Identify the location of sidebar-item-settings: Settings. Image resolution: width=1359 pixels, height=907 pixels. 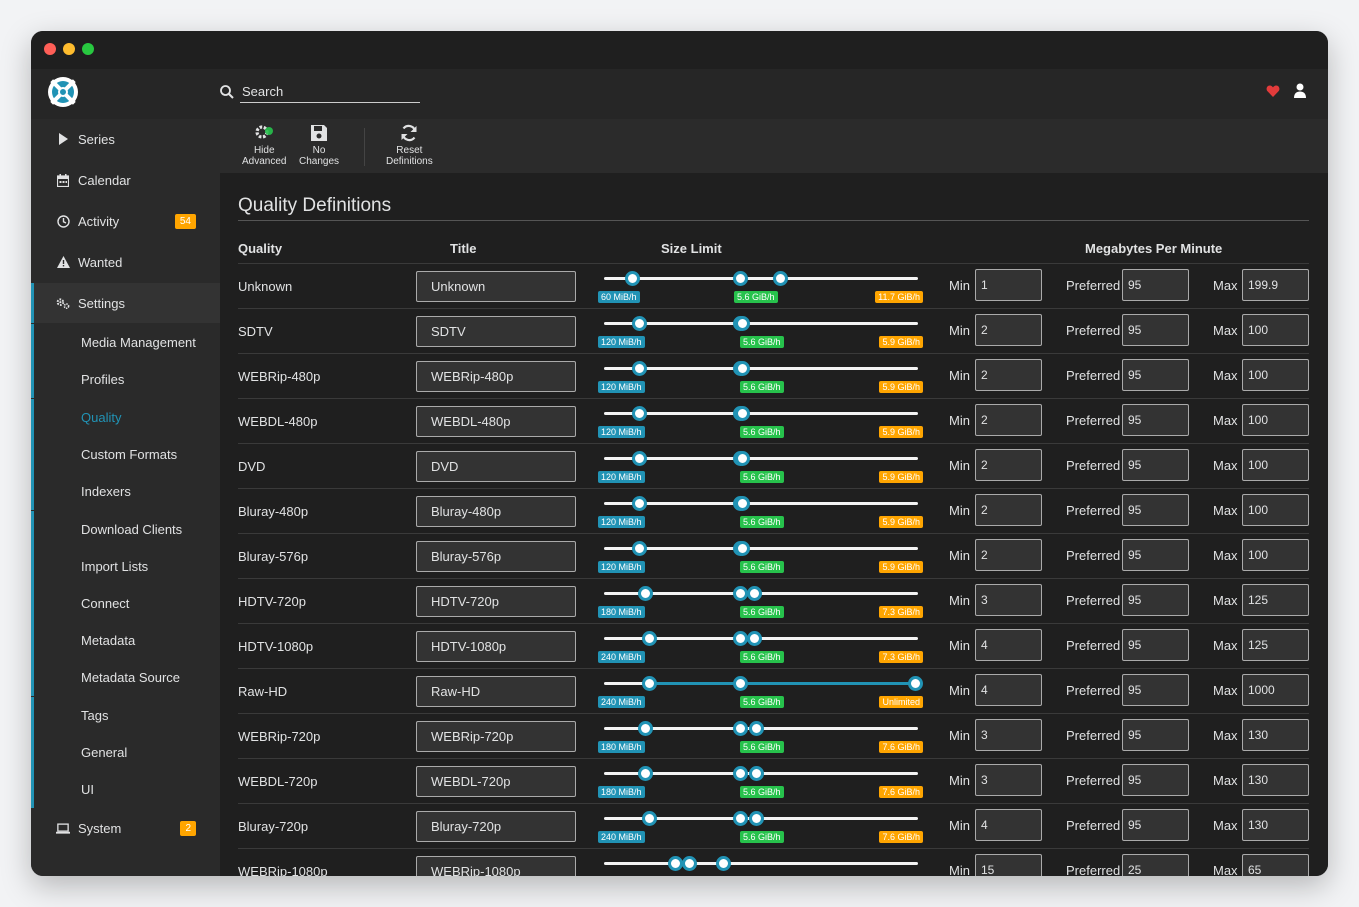
(125, 303).